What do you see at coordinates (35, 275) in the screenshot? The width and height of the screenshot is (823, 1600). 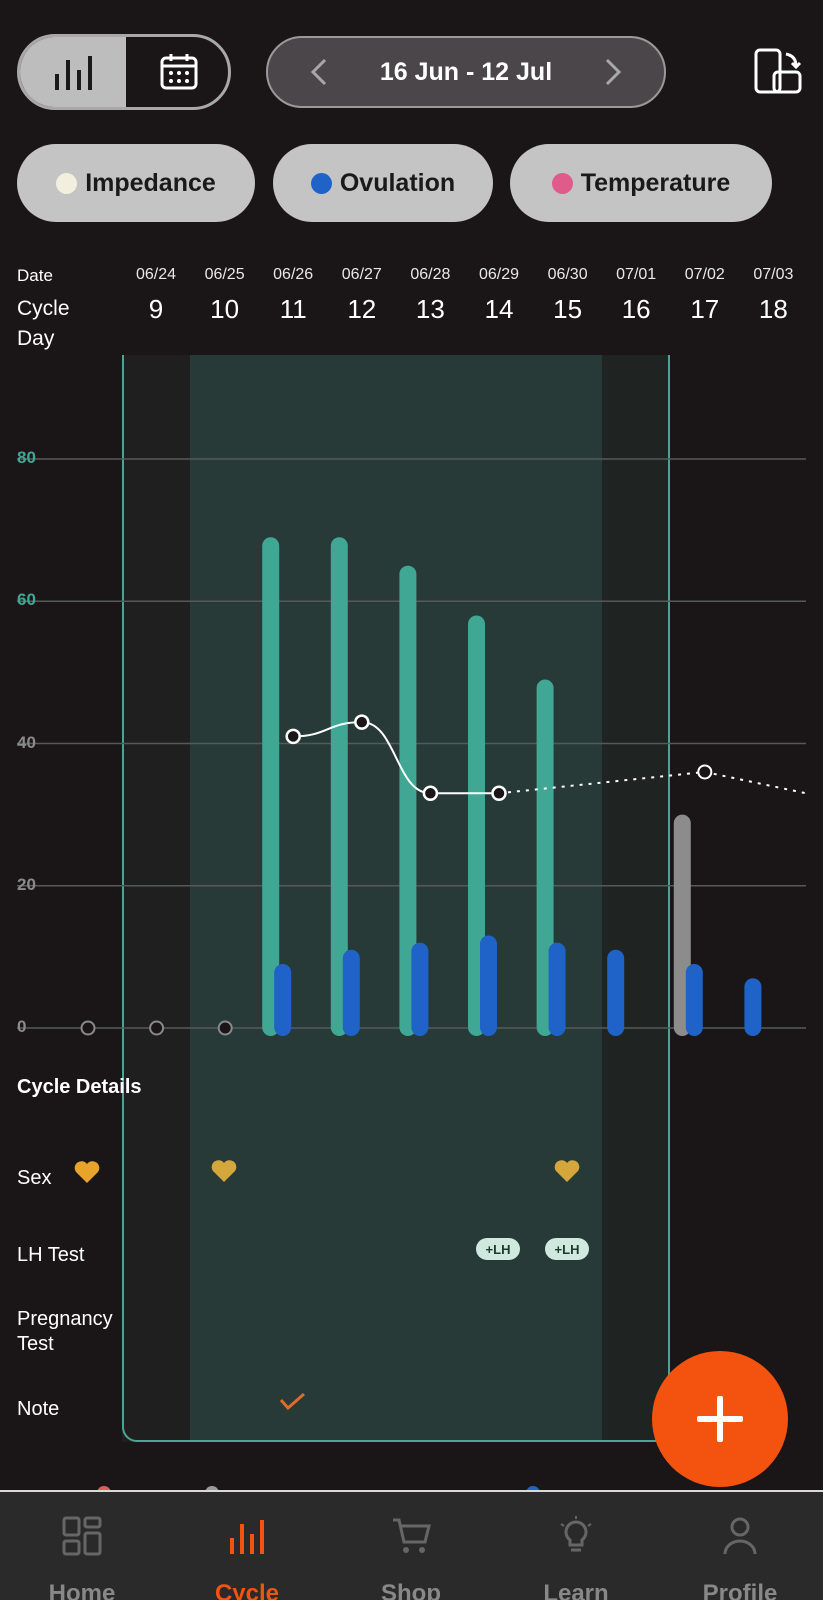 I see `date-row-label: Date` at bounding box center [35, 275].